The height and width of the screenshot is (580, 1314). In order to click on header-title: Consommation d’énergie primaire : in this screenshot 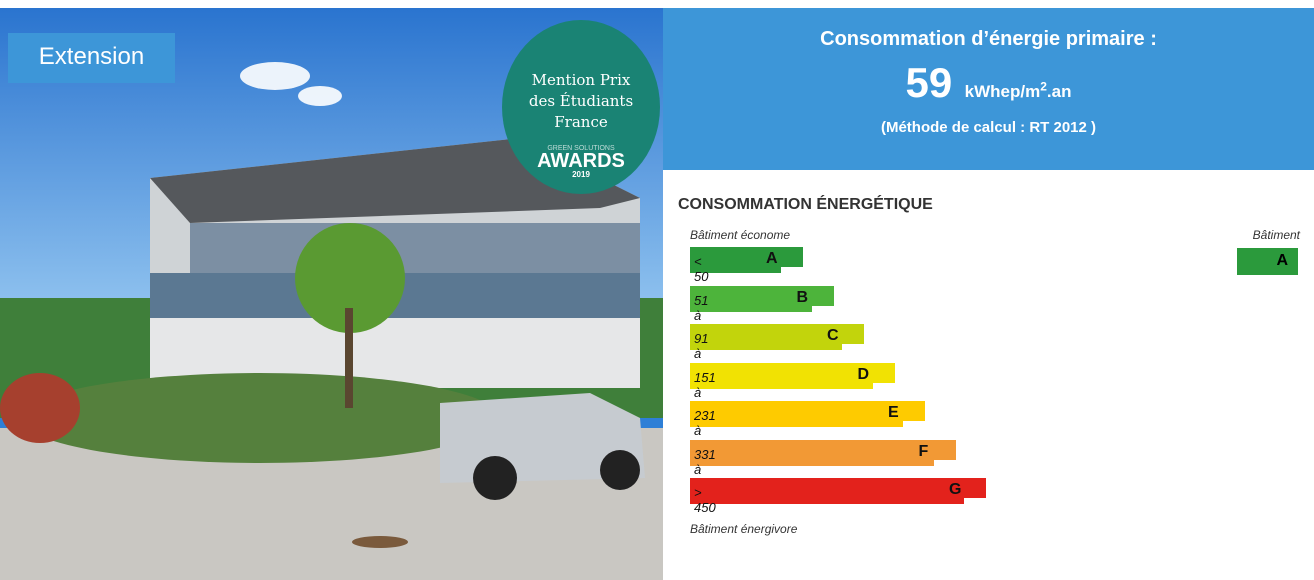, I will do `click(988, 39)`.